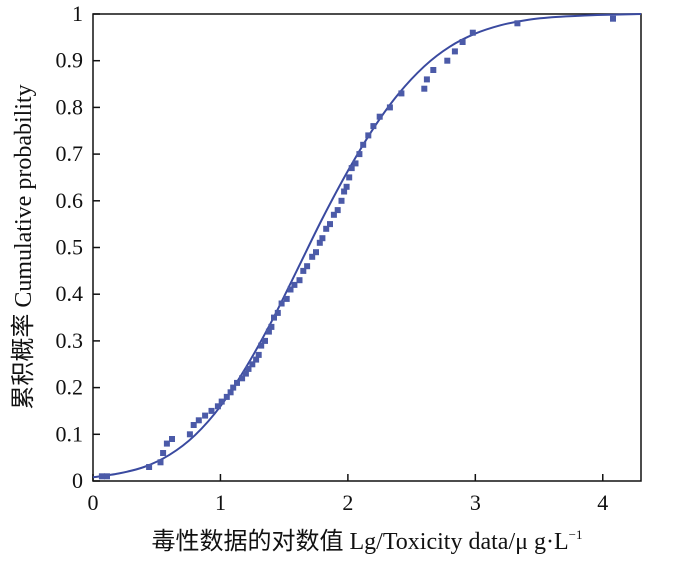 The image size is (700, 561). Describe the element at coordinates (475, 502) in the screenshot. I see `x-tick-label: 3` at that location.